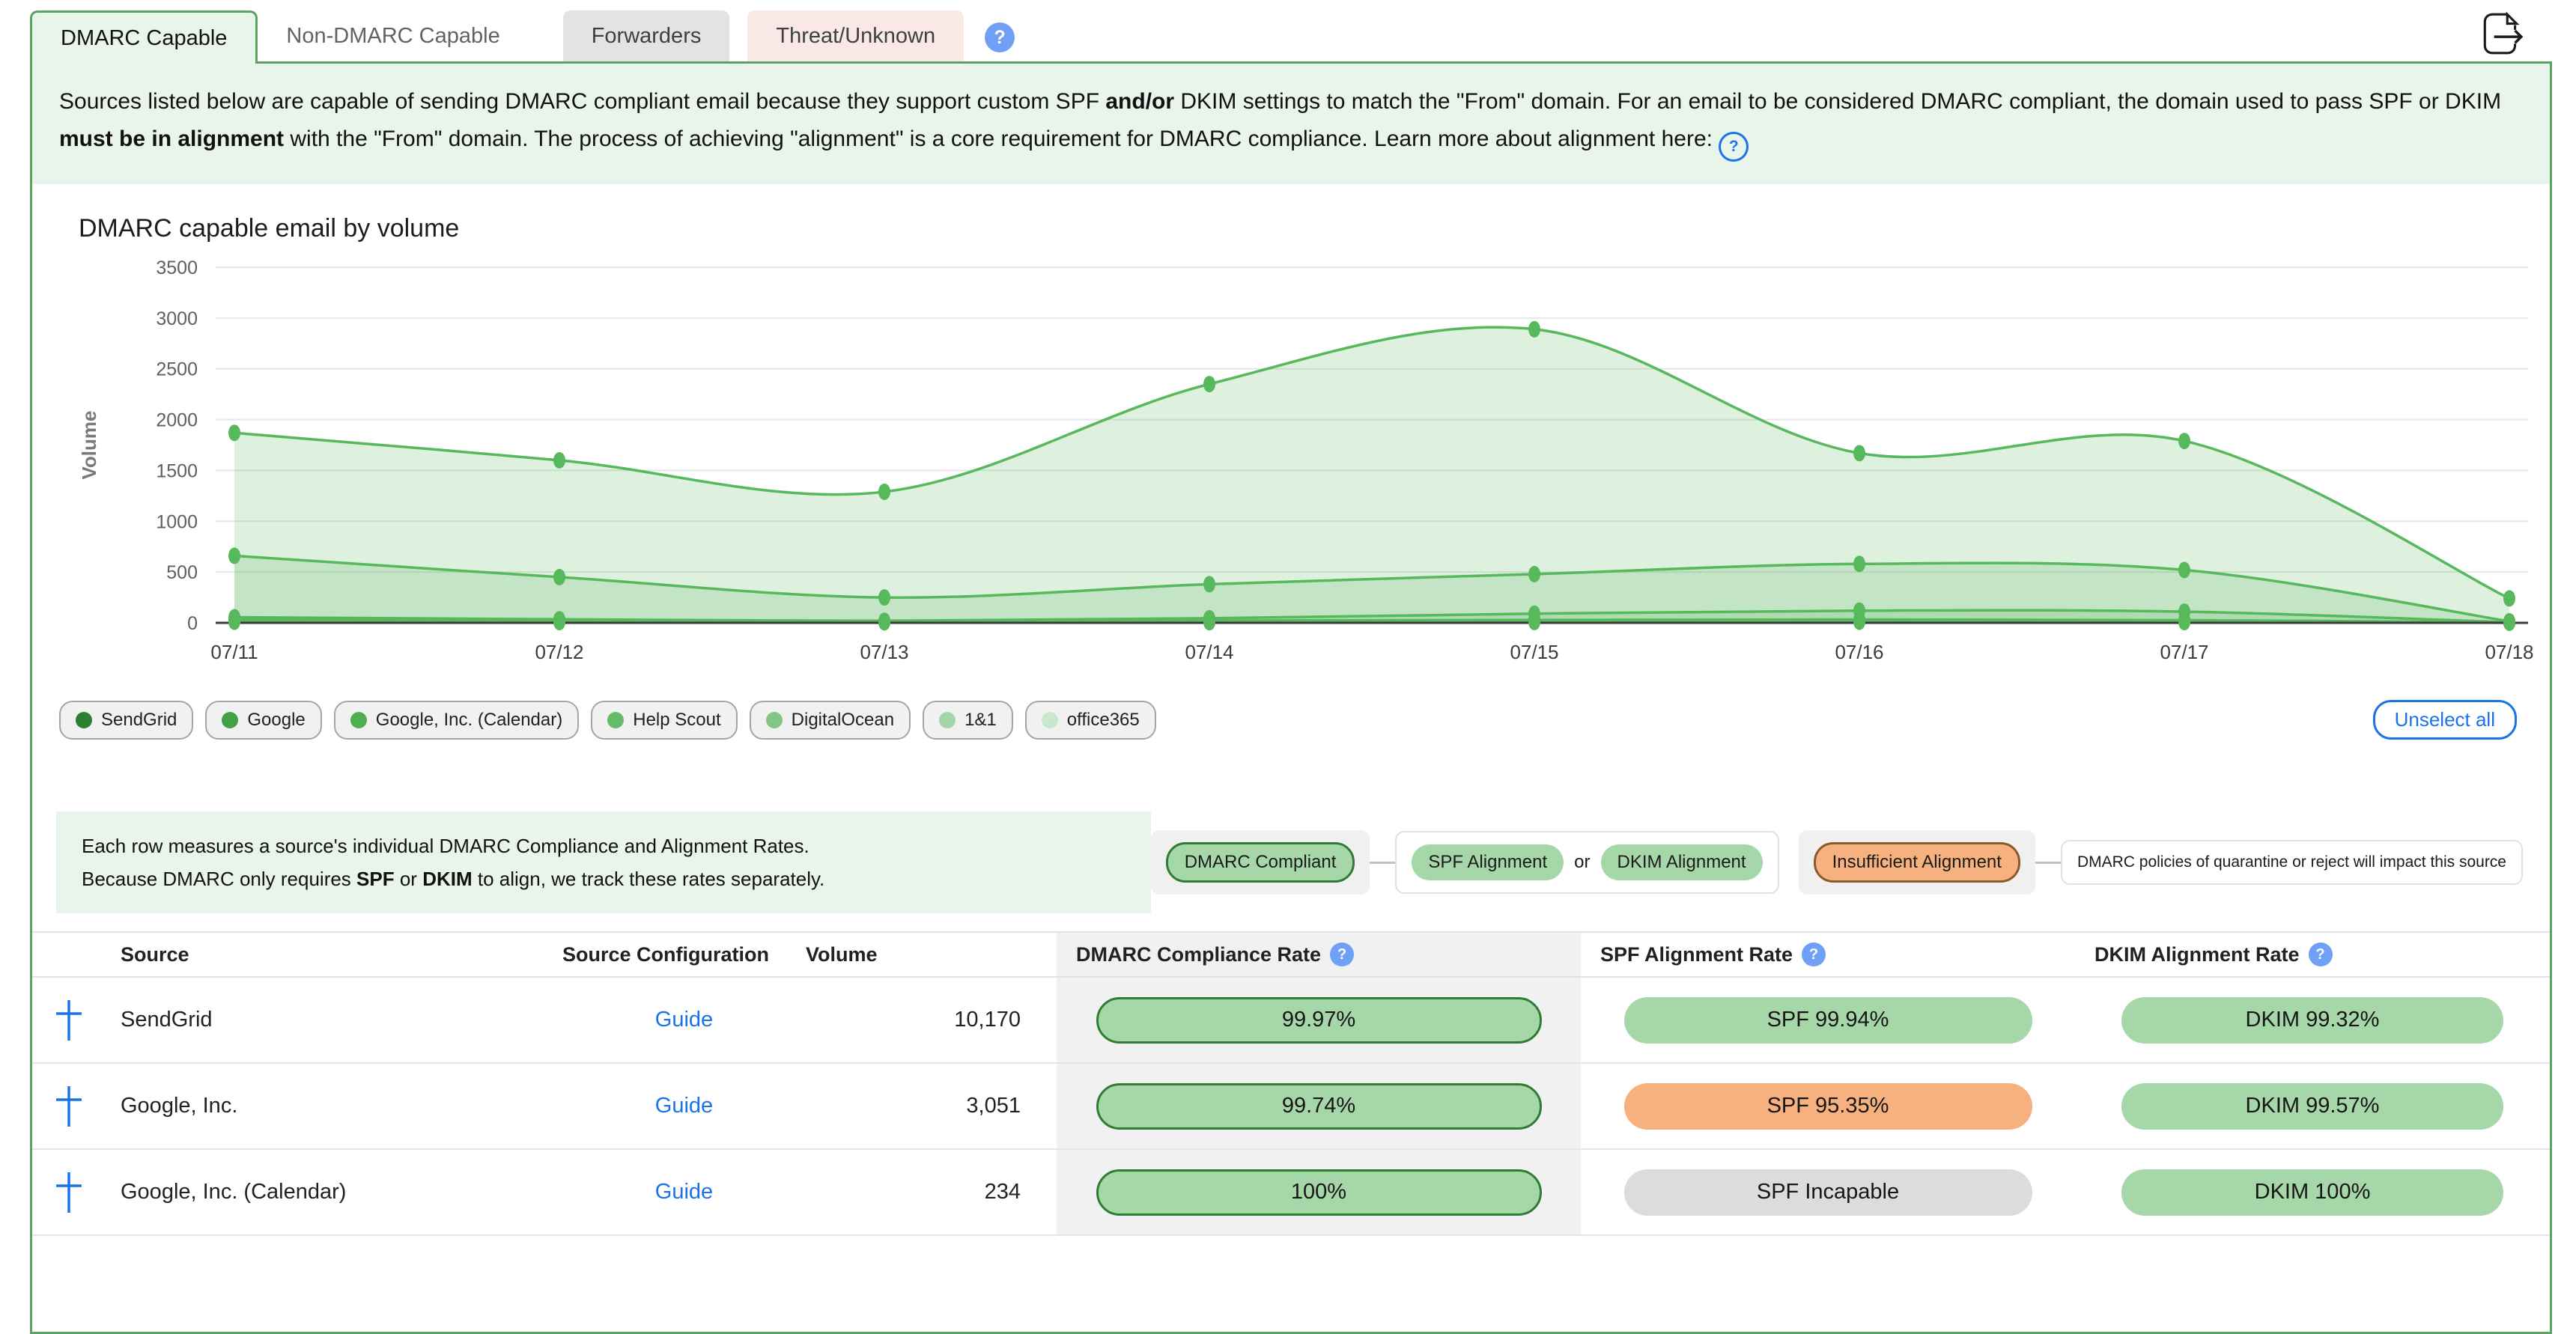  What do you see at coordinates (968, 720) in the screenshot?
I see `legend-chip-1&1: 1&1` at bounding box center [968, 720].